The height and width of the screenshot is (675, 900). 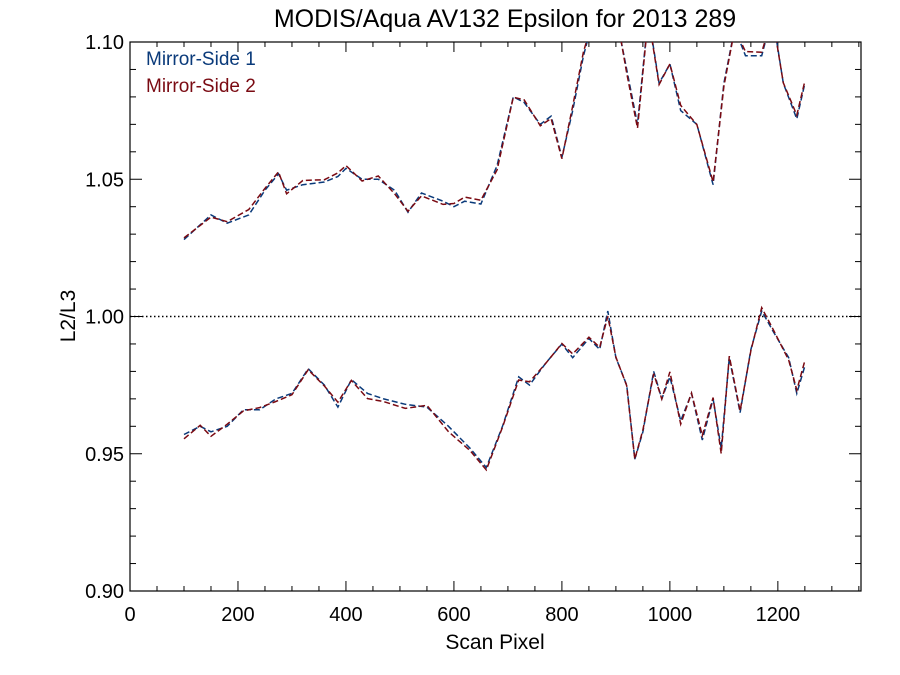 I want to click on legend-entry-1: Mirror-Side 1, so click(x=201, y=59).